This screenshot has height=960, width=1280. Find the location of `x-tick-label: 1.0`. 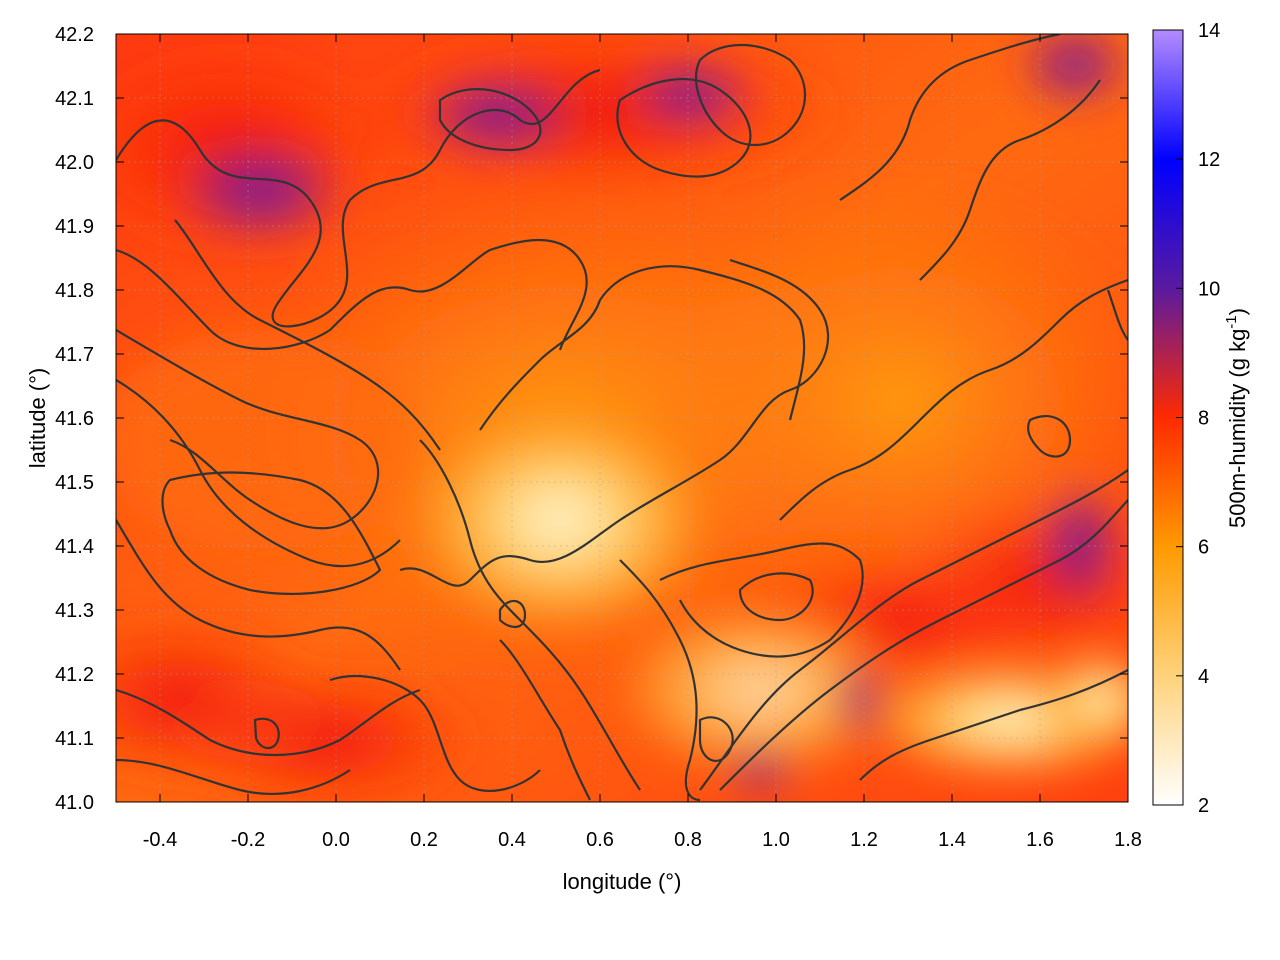

x-tick-label: 1.0 is located at coordinates (776, 840).